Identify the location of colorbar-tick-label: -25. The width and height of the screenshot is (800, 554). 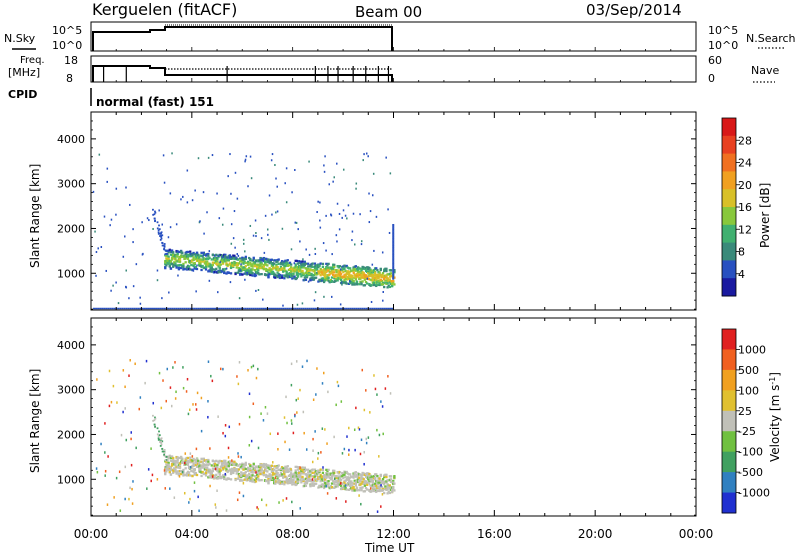
(747, 431).